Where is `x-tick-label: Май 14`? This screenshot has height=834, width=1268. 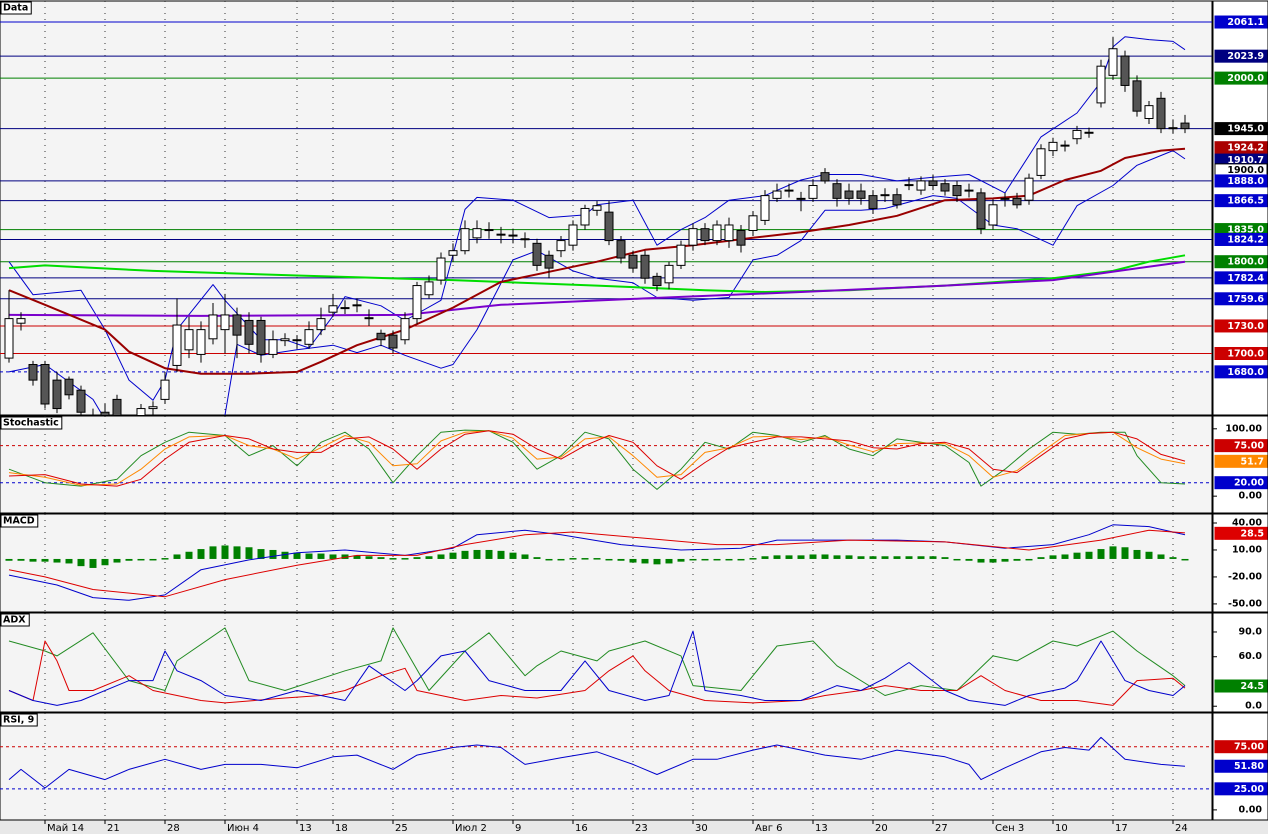
x-tick-label: Май 14 is located at coordinates (65, 828).